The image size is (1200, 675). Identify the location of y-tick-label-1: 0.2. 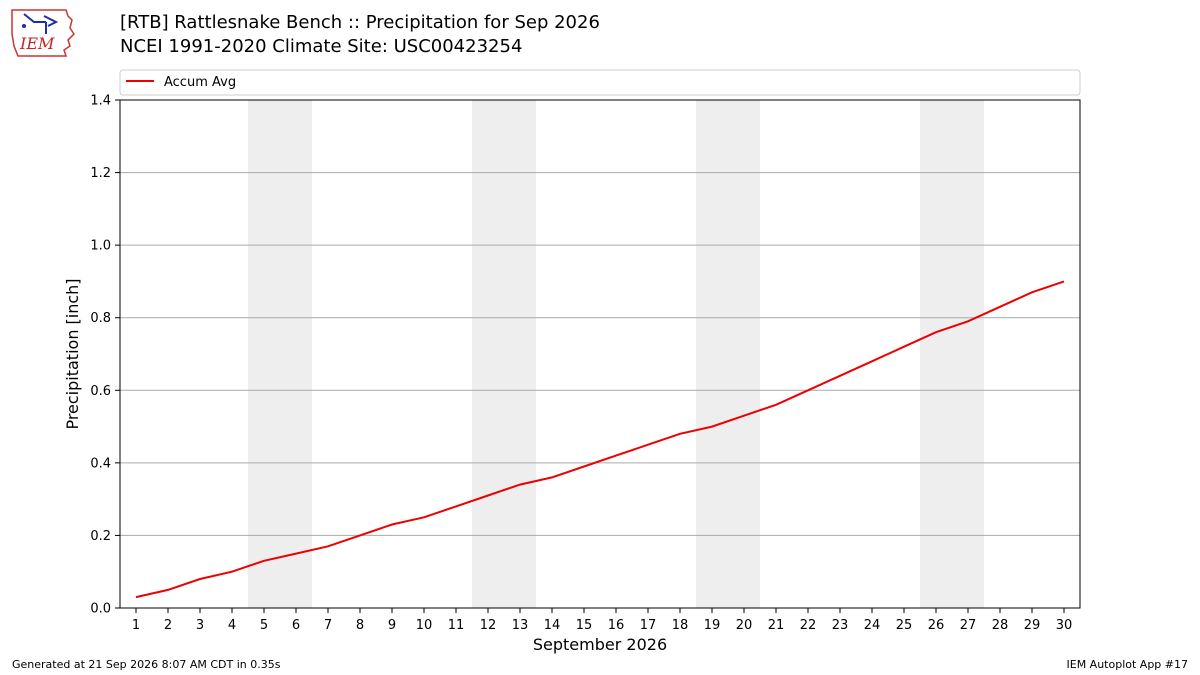
(100, 536).